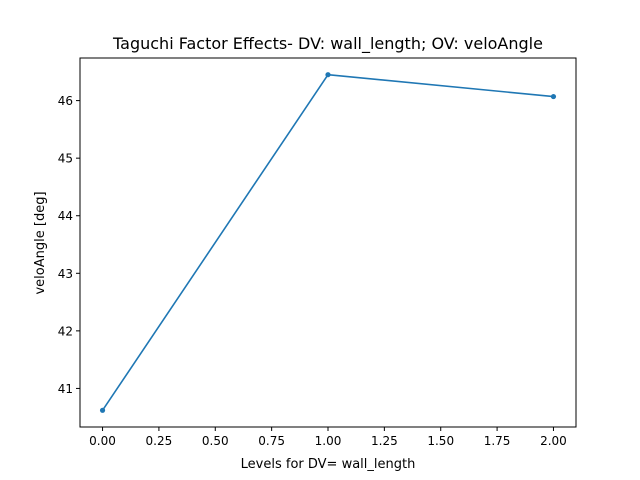  Describe the element at coordinates (65, 101) in the screenshot. I see `y-tick-label: 46` at that location.